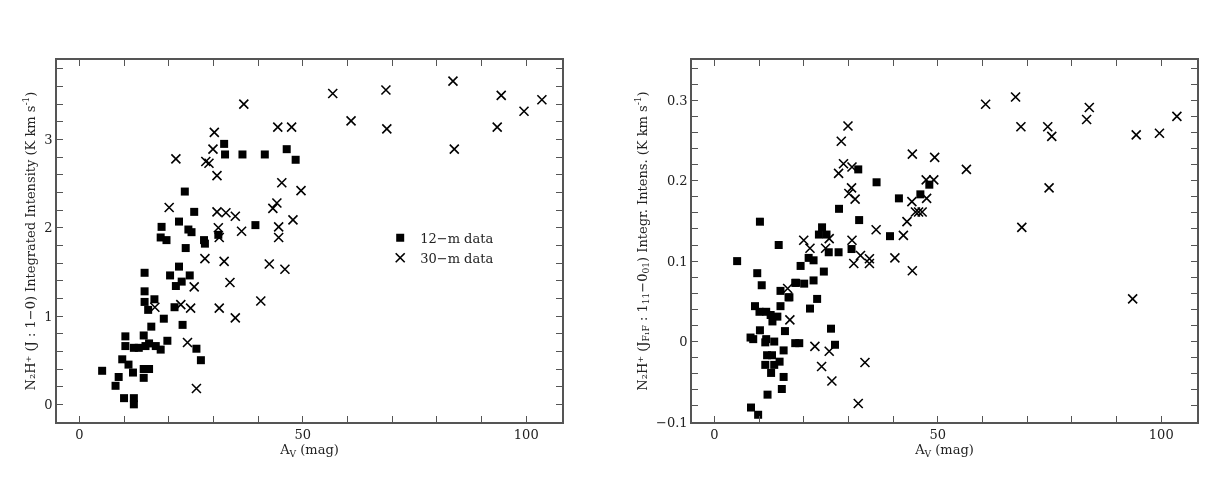 This screenshot has width=1206, height=489. Describe the element at coordinates (303, 435) in the screenshot. I see `x-tick-label: 50` at that location.